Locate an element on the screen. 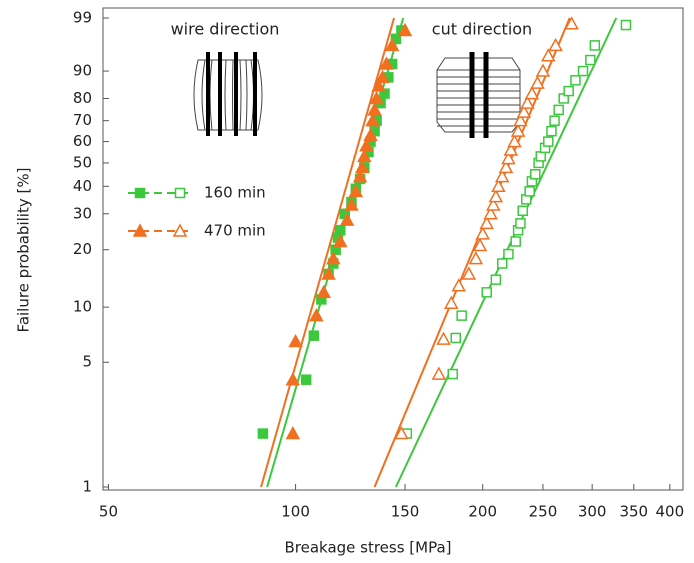 Image resolution: width=694 pixels, height=563 pixels. x-axis-label: Breakage stress [MPa] is located at coordinates (367, 548).